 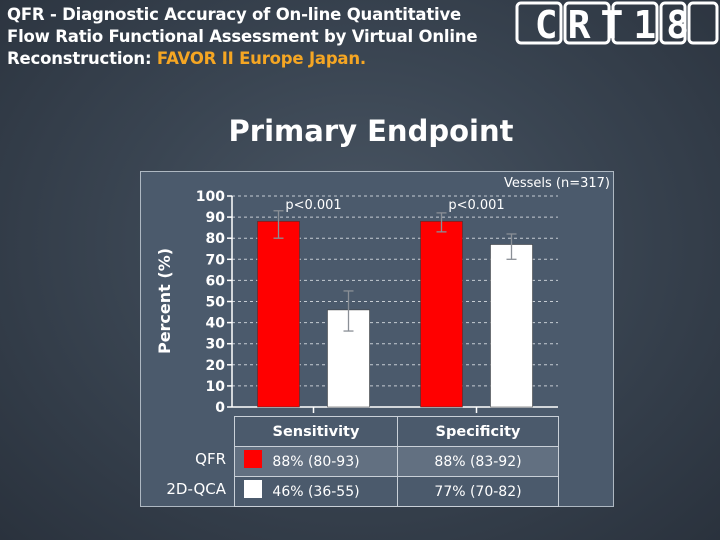 What do you see at coordinates (278, 314) in the screenshot?
I see `bar-qfr-sensitivity` at bounding box center [278, 314].